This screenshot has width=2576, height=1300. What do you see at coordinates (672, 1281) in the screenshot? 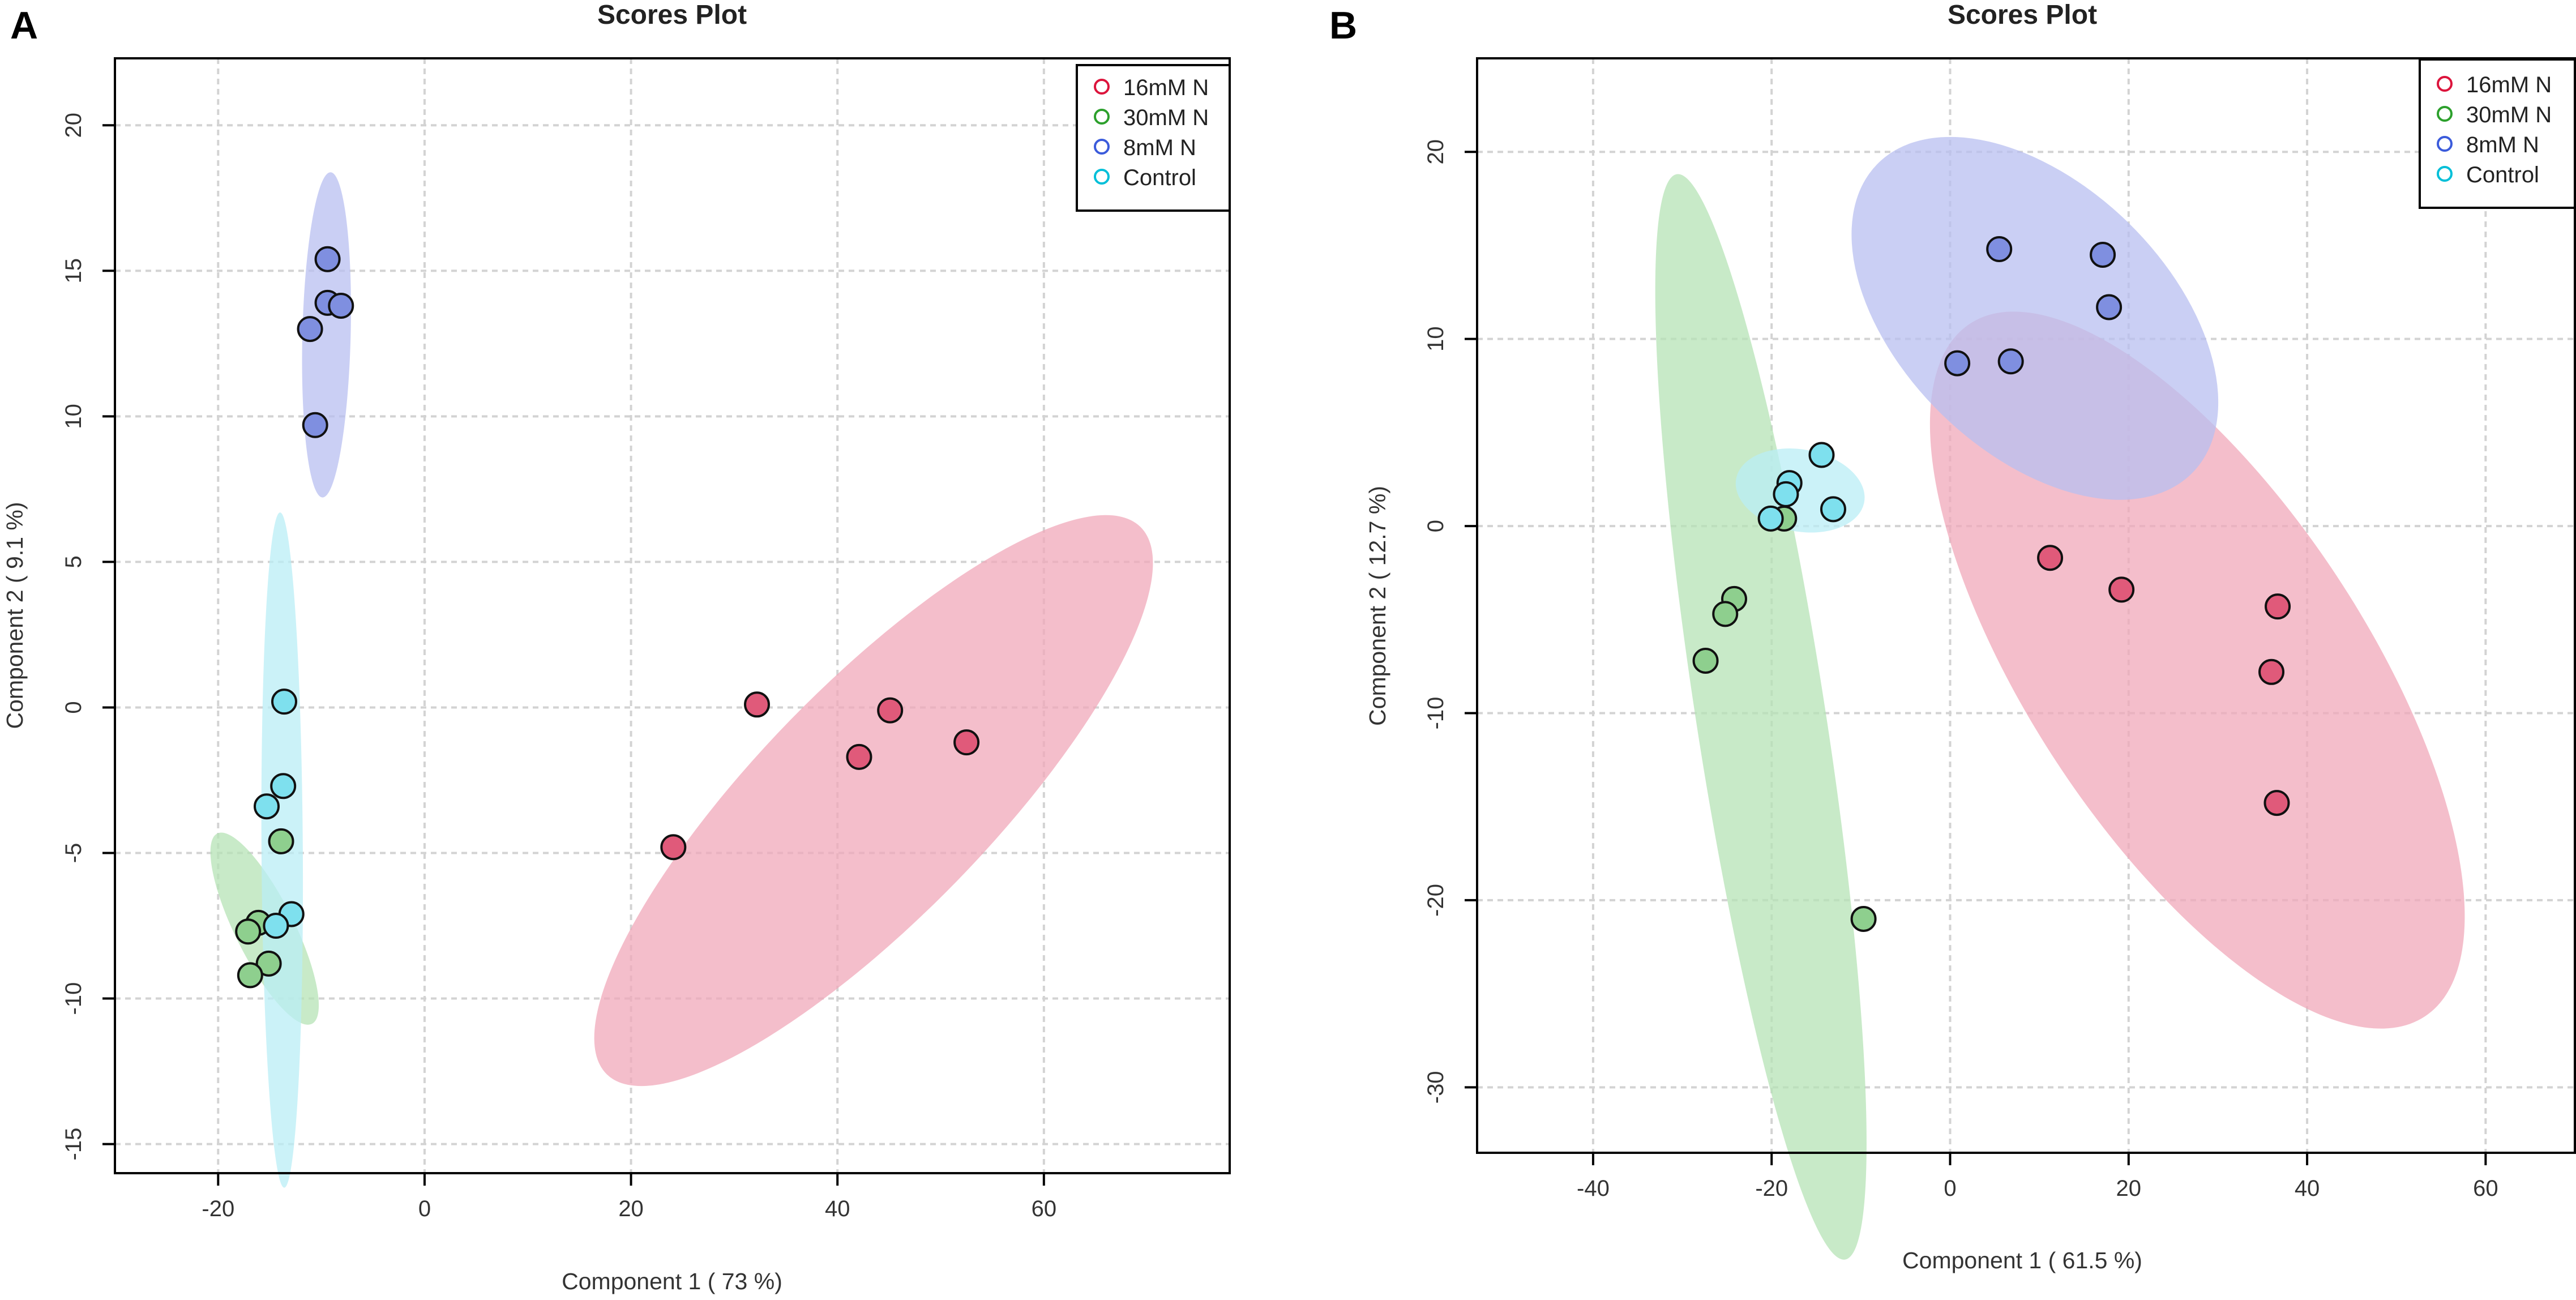
I see `x-axis-label: Component 1 ( 73 %)` at bounding box center [672, 1281].